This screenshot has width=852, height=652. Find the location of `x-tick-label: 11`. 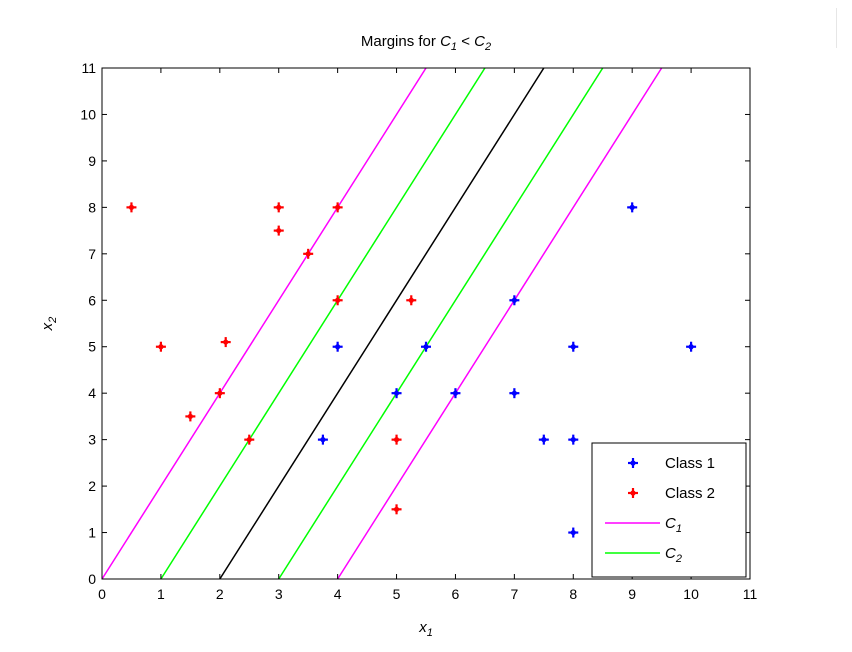

x-tick-label: 11 is located at coordinates (750, 594).